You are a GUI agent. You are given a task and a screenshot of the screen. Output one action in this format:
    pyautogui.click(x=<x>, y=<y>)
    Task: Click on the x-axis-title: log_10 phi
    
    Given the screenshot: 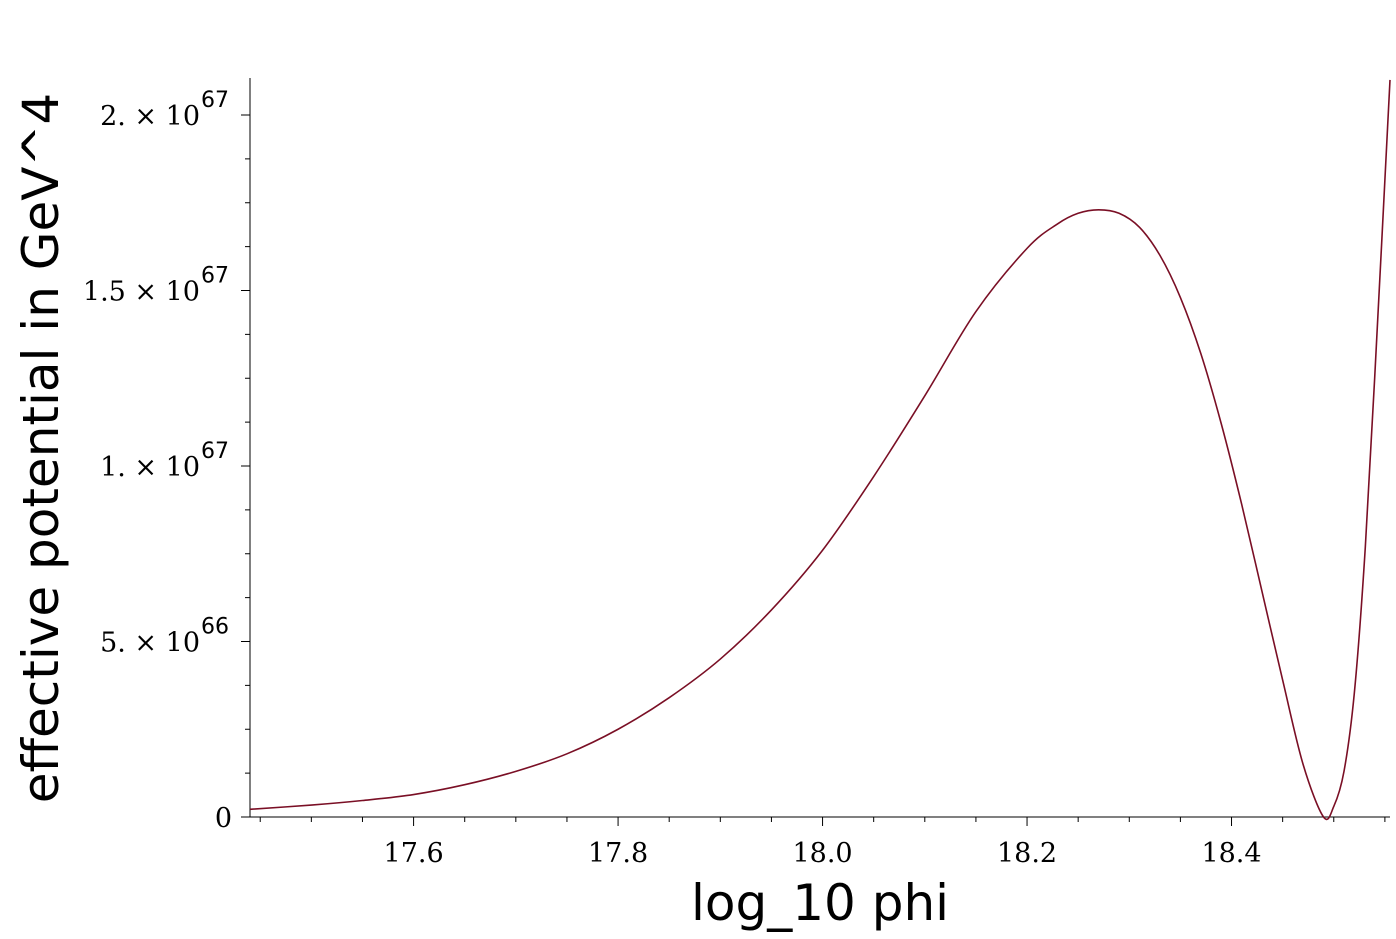 What is the action you would take?
    pyautogui.click(x=820, y=903)
    